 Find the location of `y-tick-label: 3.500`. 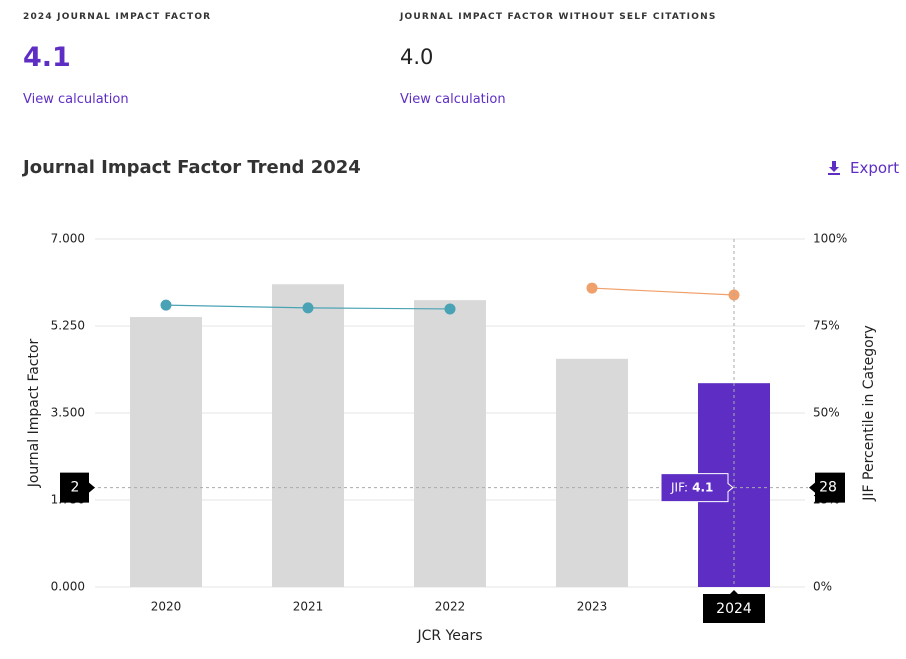

y-tick-label: 3.500 is located at coordinates (68, 413).